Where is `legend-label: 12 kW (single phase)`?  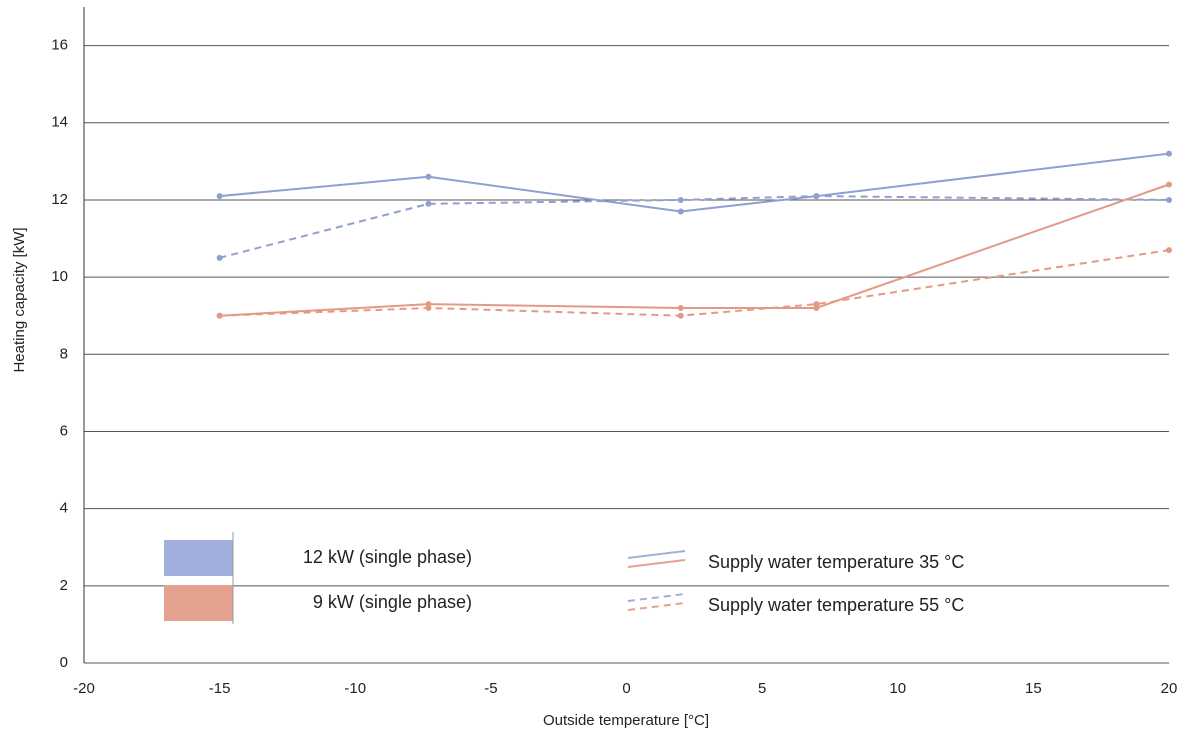 legend-label: 12 kW (single phase) is located at coordinates (387, 557).